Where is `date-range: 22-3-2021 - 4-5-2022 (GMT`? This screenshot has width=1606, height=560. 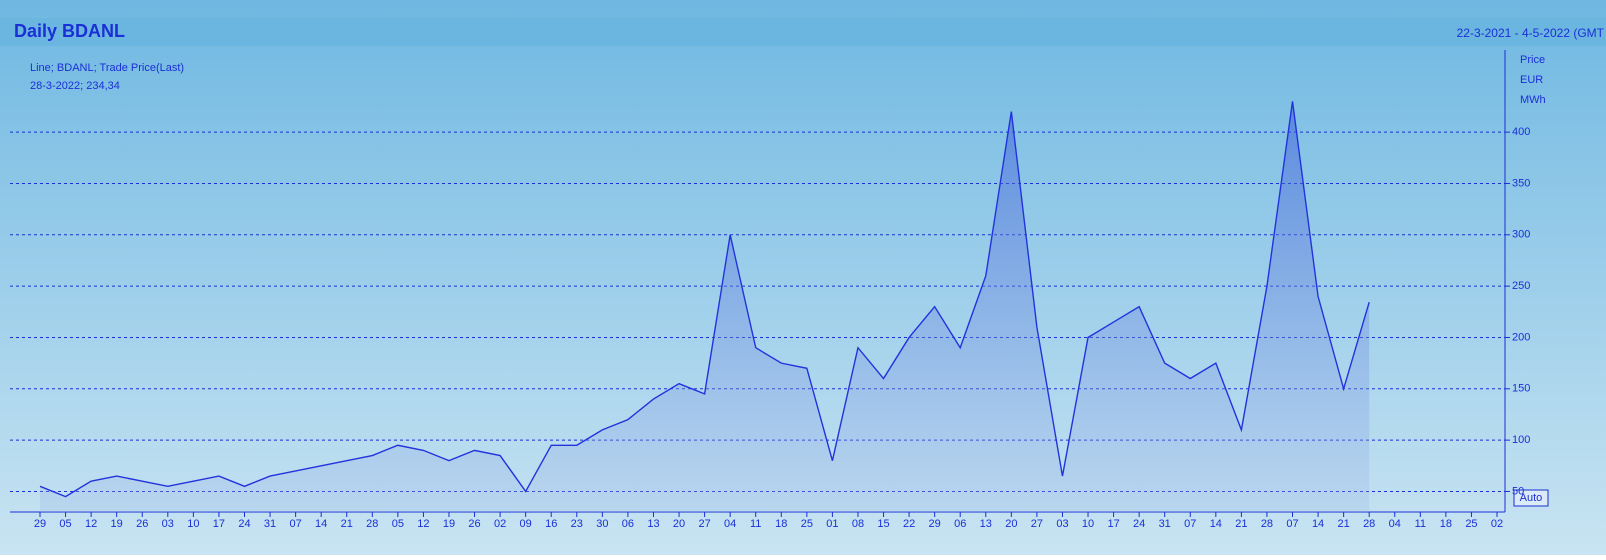
date-range: 22-3-2021 - 4-5-2022 (GMT is located at coordinates (1531, 33).